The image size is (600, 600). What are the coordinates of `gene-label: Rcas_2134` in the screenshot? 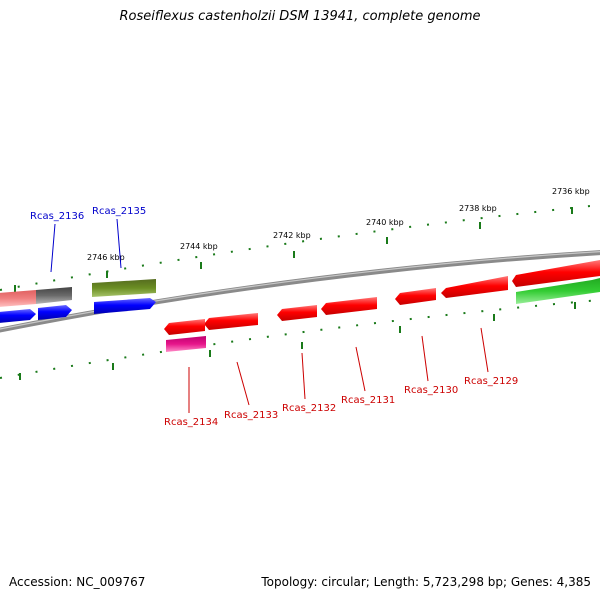 It's located at (191, 422).